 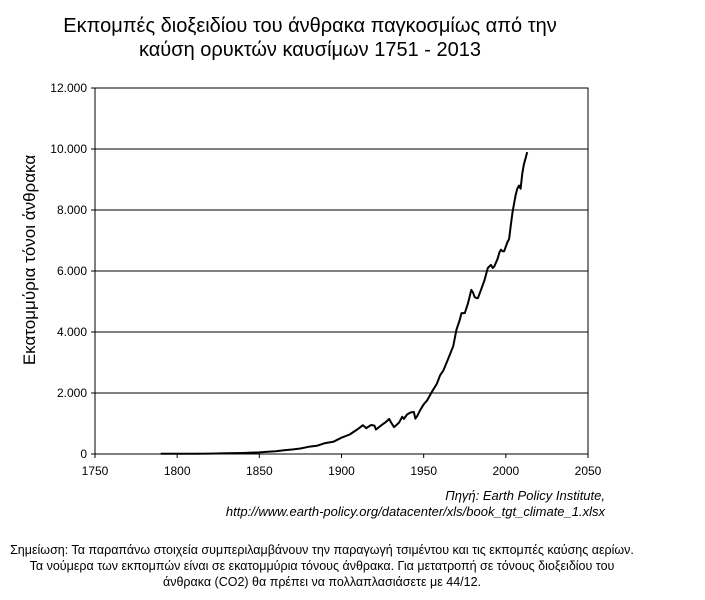 What do you see at coordinates (72, 271) in the screenshot?
I see `y-tick-label-3: 6.000` at bounding box center [72, 271].